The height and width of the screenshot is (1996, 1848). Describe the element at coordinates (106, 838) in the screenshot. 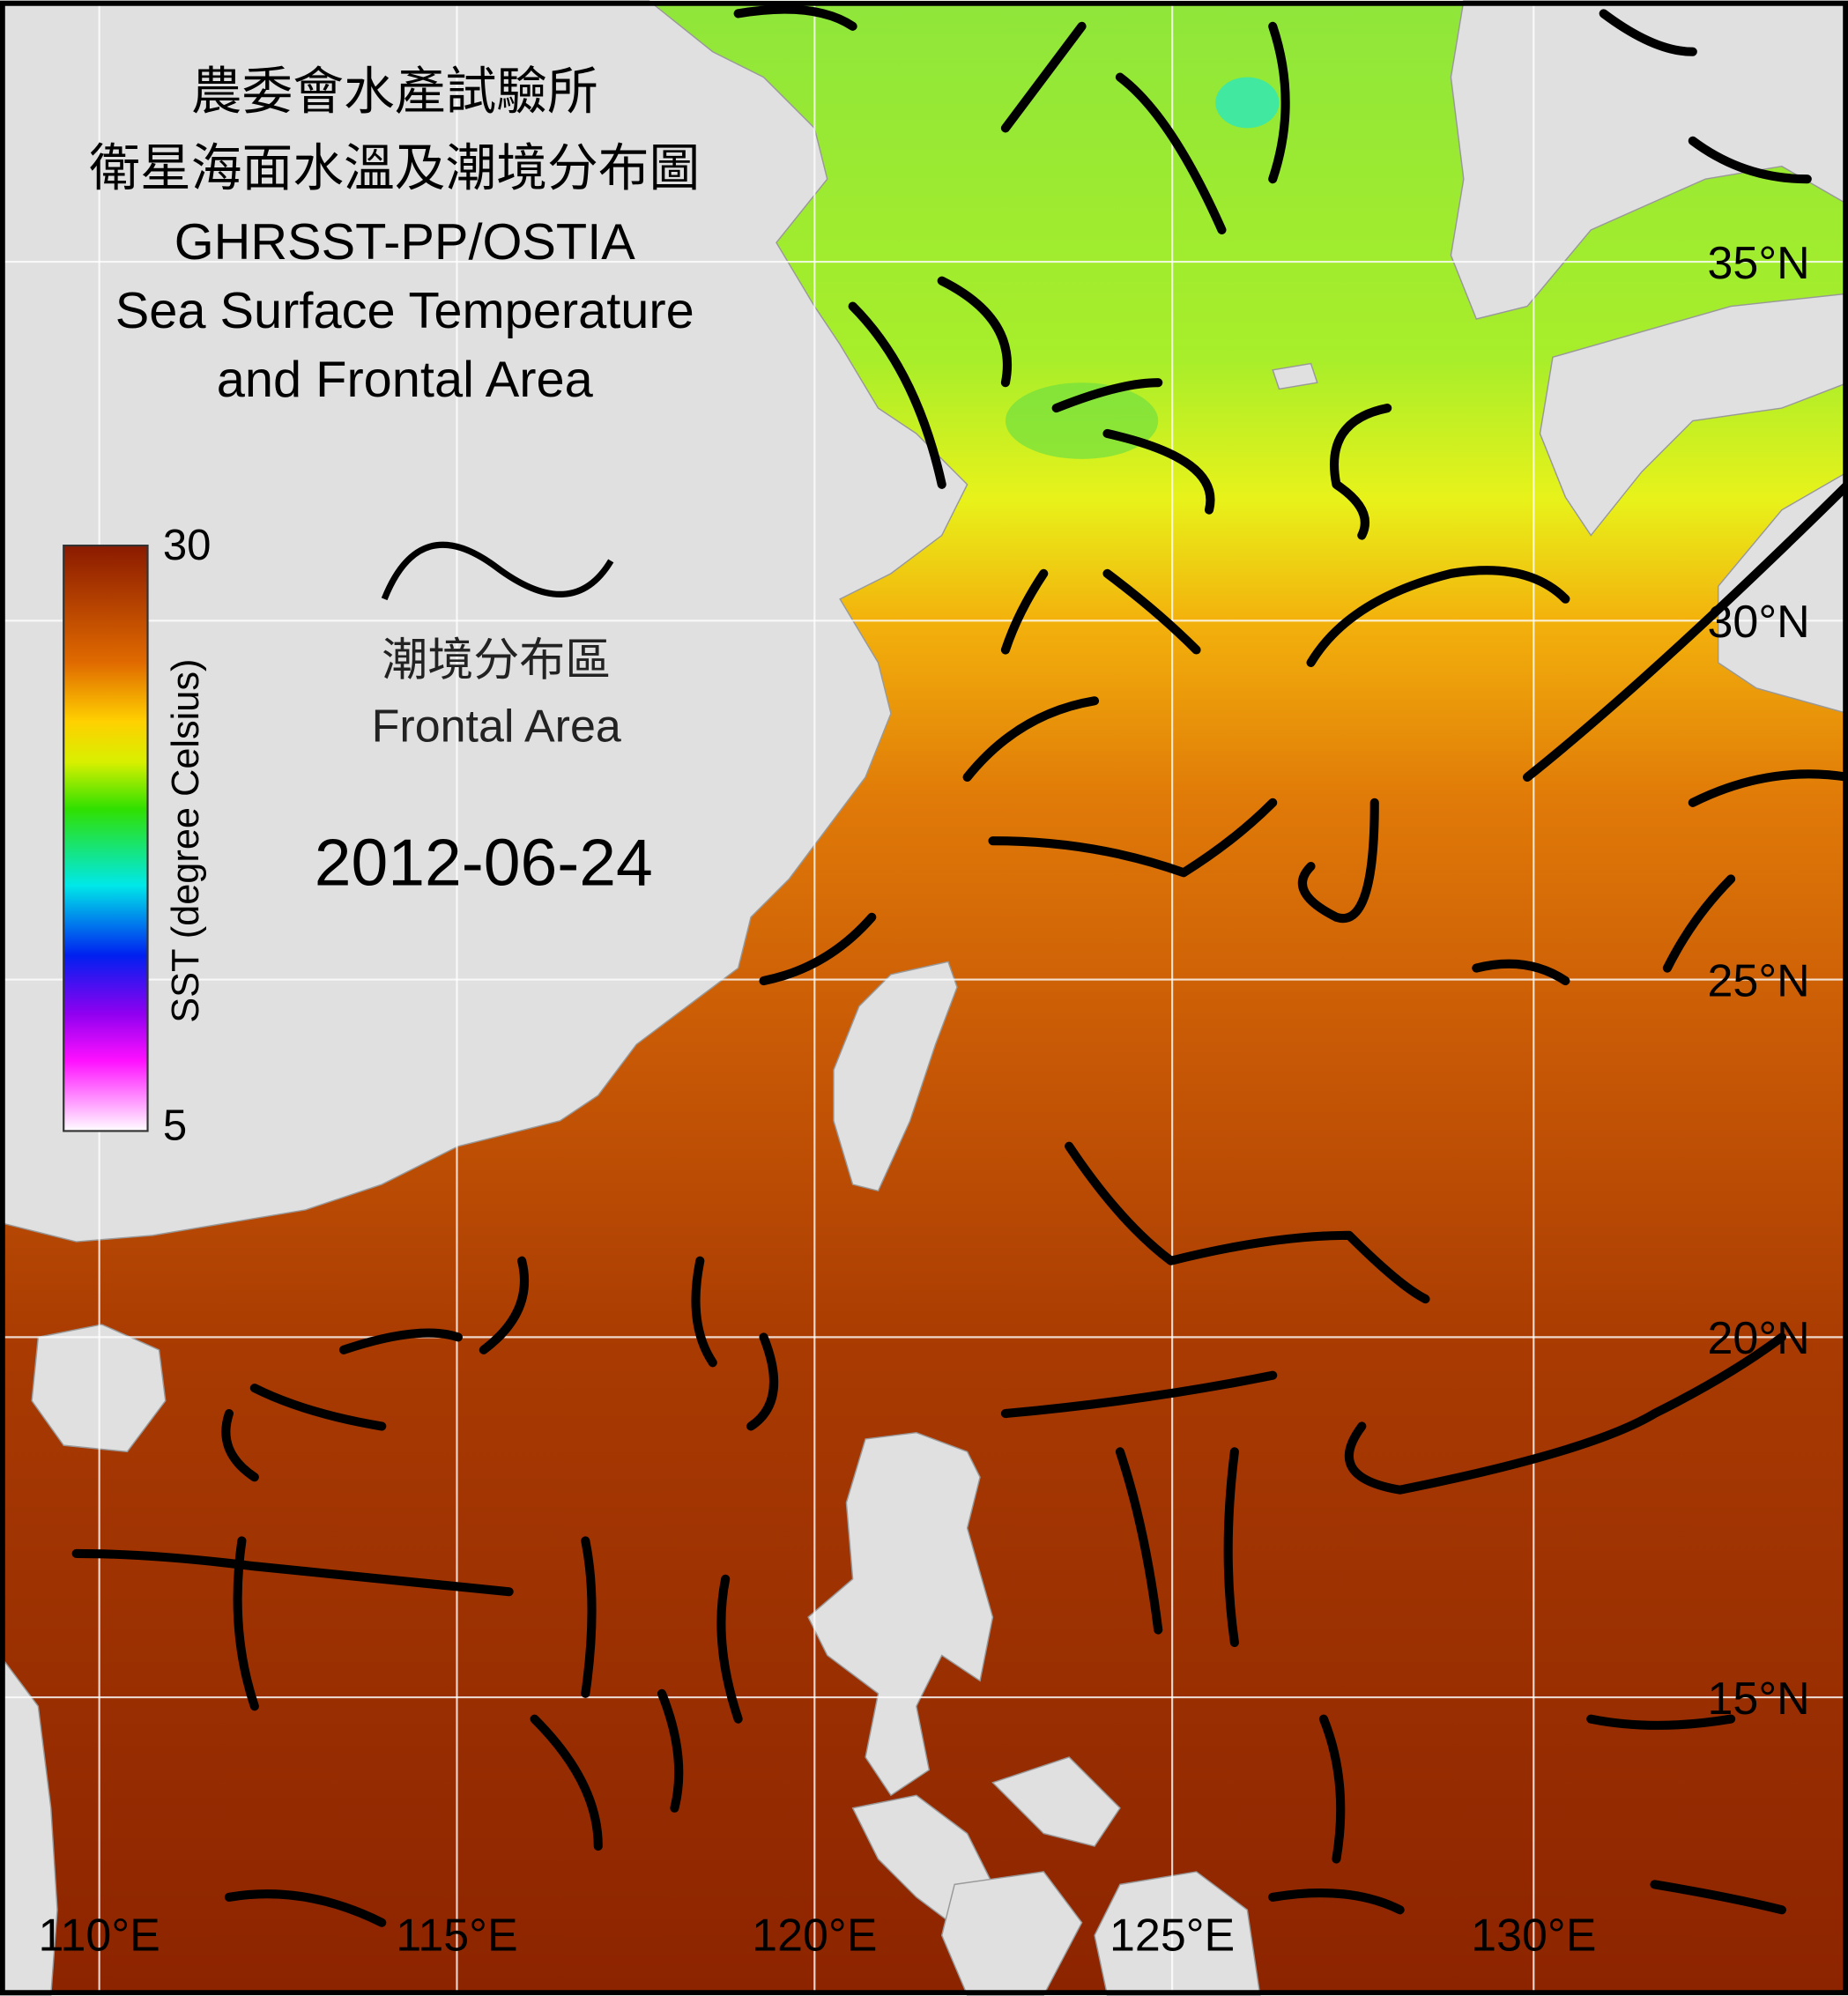

I see `colorbar` at that location.